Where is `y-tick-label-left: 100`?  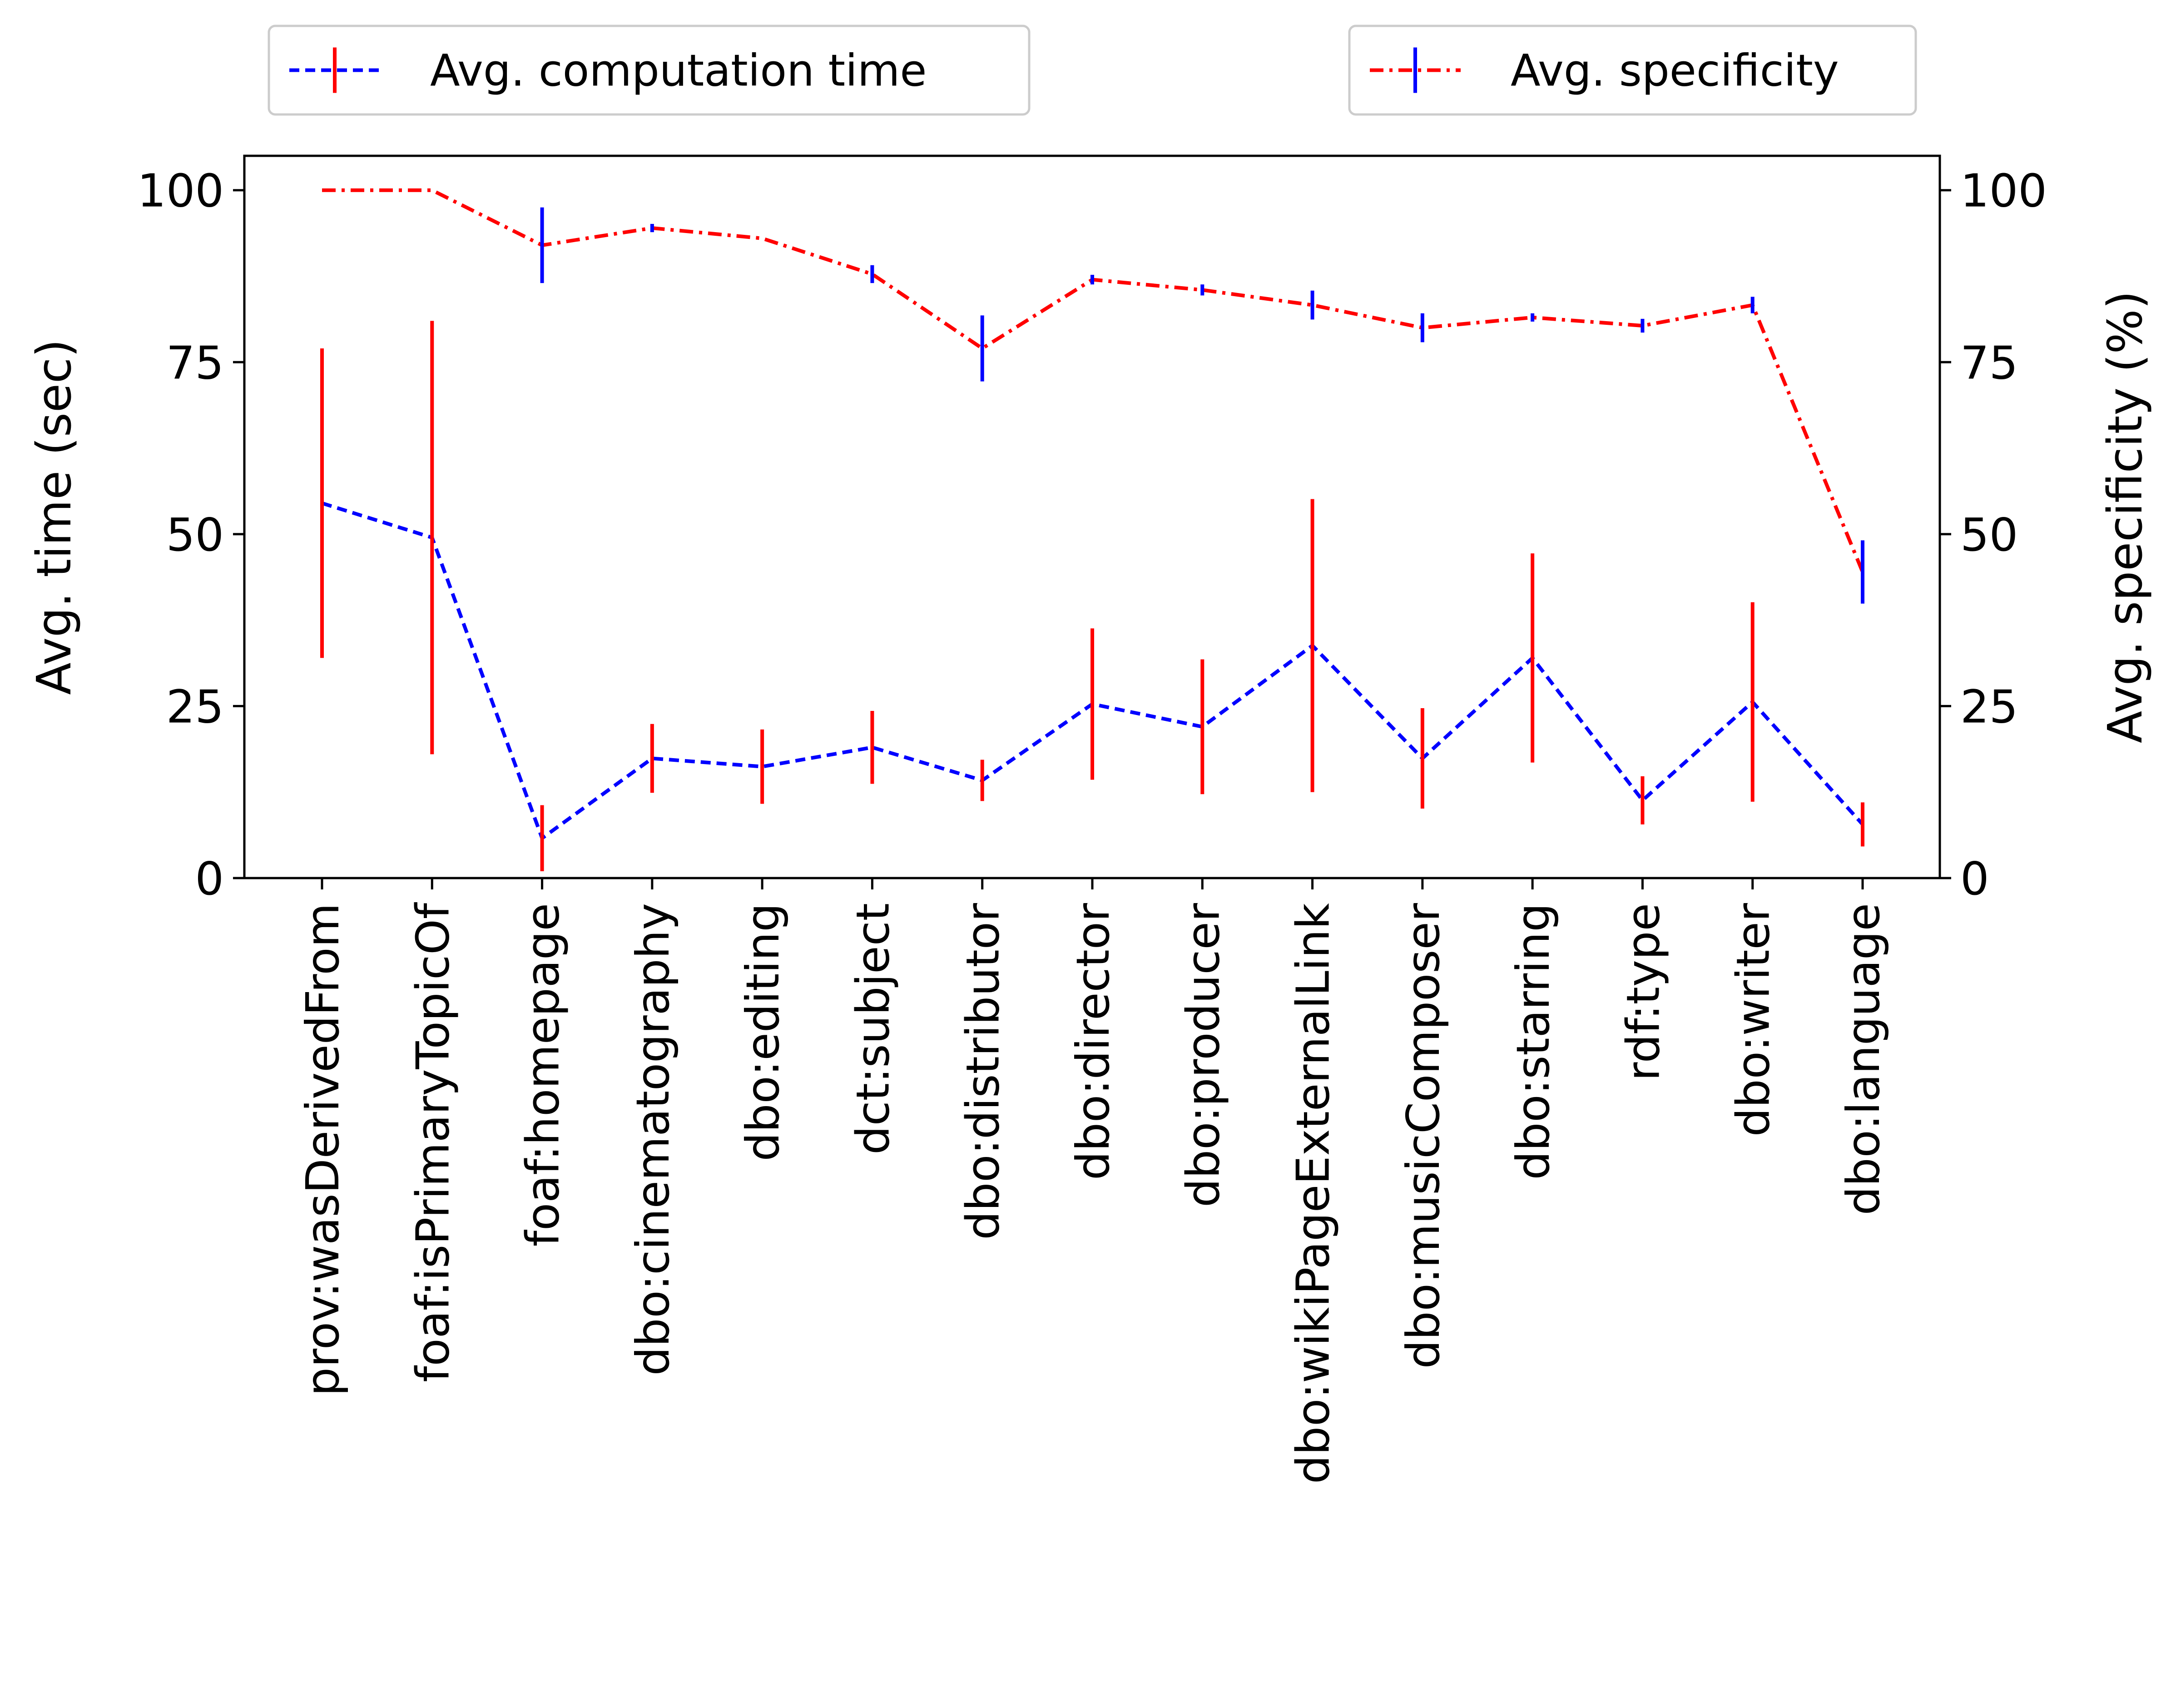 y-tick-label-left: 100 is located at coordinates (180, 191).